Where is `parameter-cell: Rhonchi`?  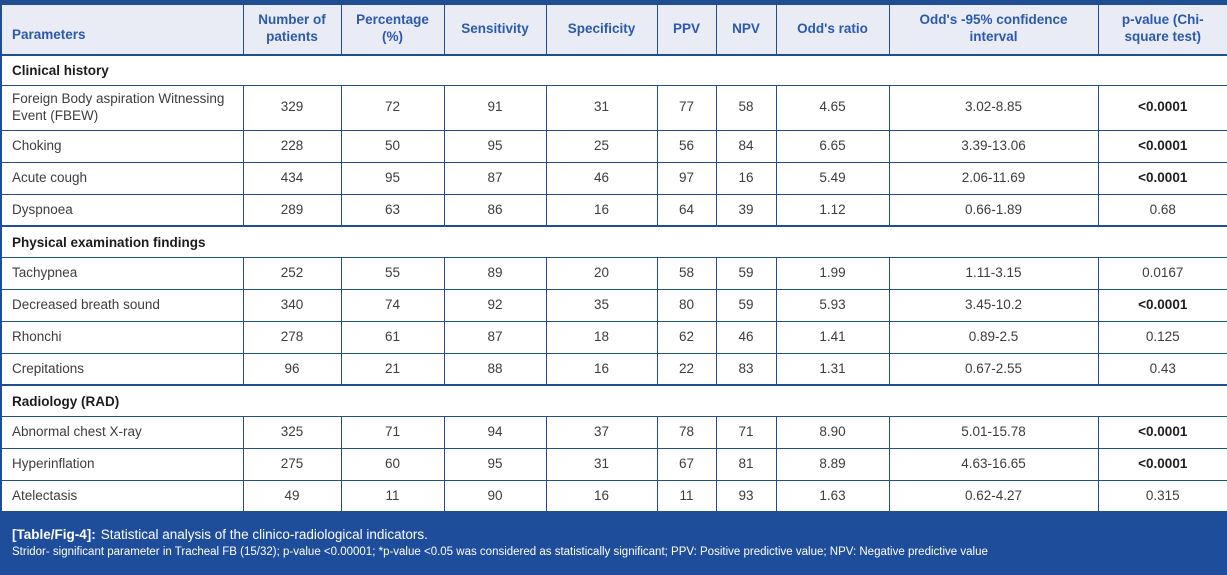 parameter-cell: Rhonchi is located at coordinates (122, 337).